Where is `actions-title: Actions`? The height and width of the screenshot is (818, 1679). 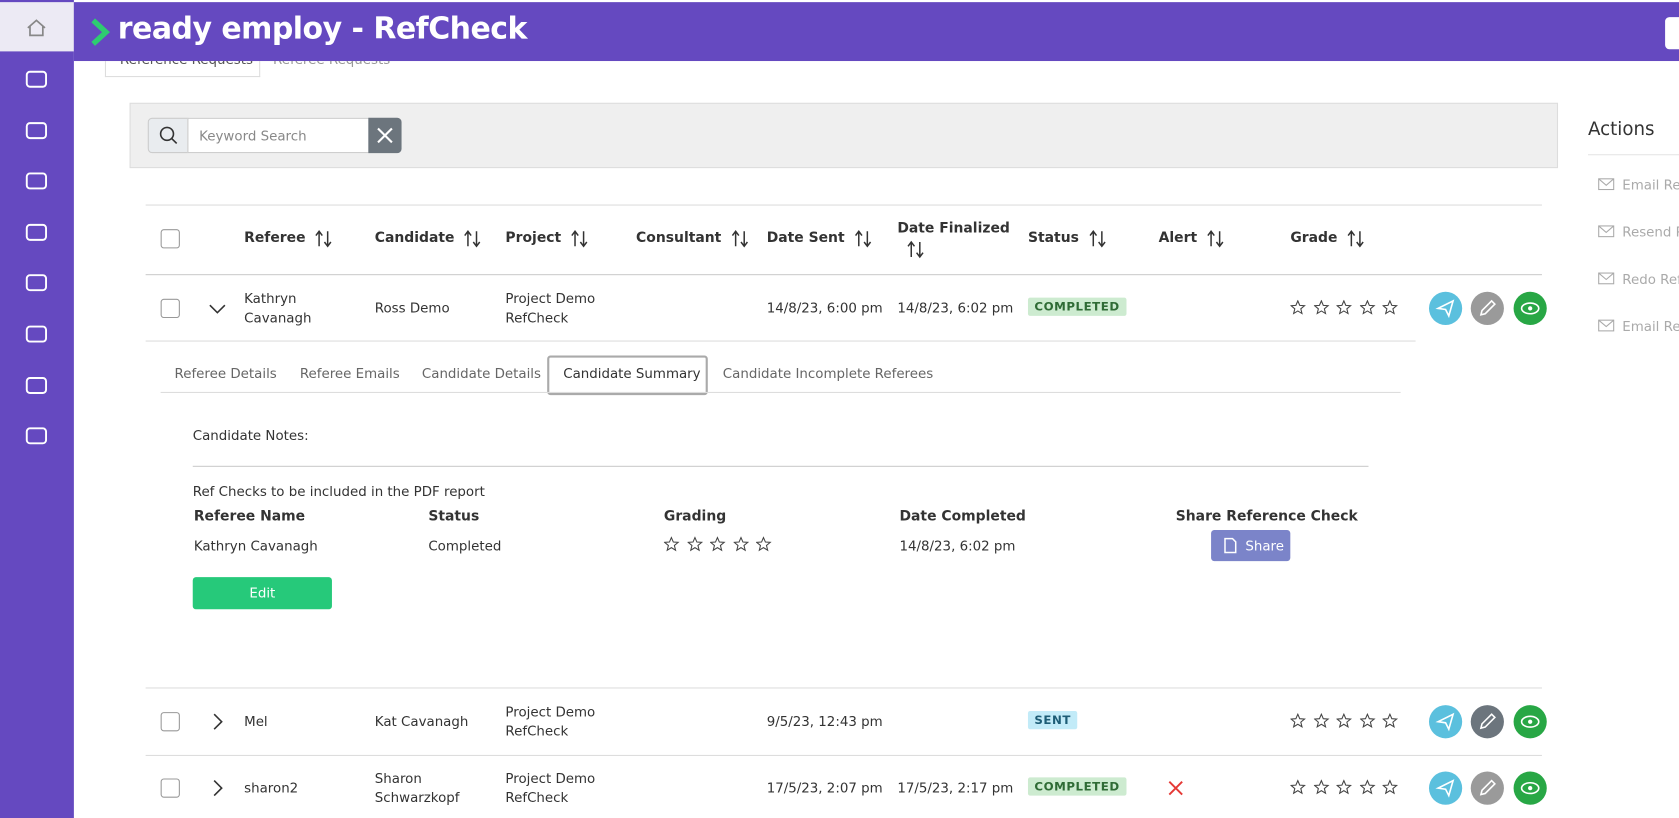
actions-title: Actions is located at coordinates (1621, 129).